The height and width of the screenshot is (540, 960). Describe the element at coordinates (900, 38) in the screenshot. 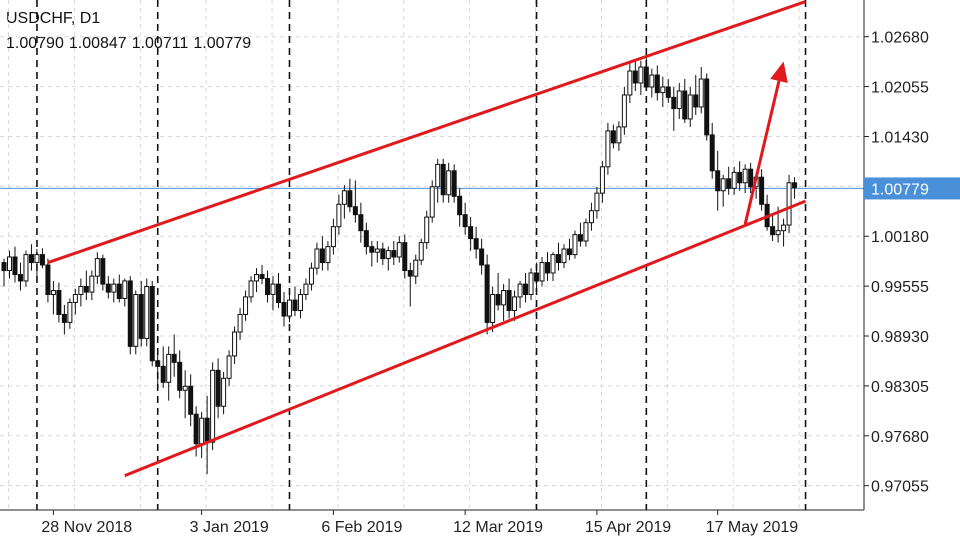

I see `price-axis-label: 1.02680` at that location.